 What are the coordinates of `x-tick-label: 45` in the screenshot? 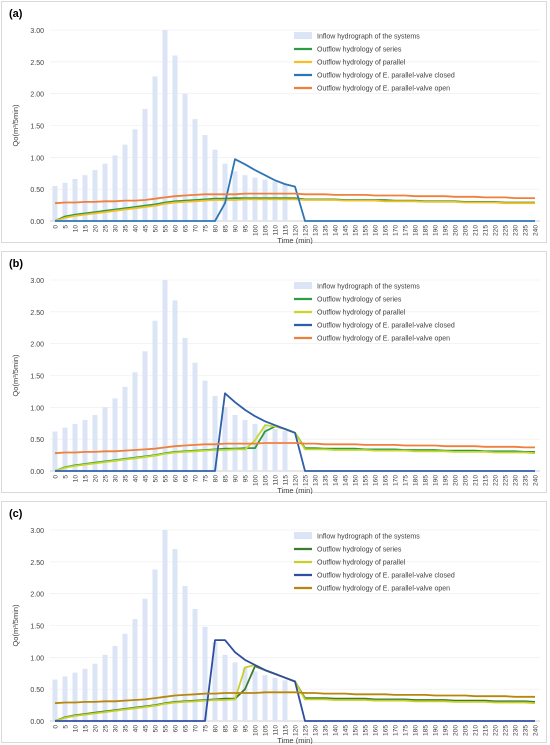 It's located at (146, 479).